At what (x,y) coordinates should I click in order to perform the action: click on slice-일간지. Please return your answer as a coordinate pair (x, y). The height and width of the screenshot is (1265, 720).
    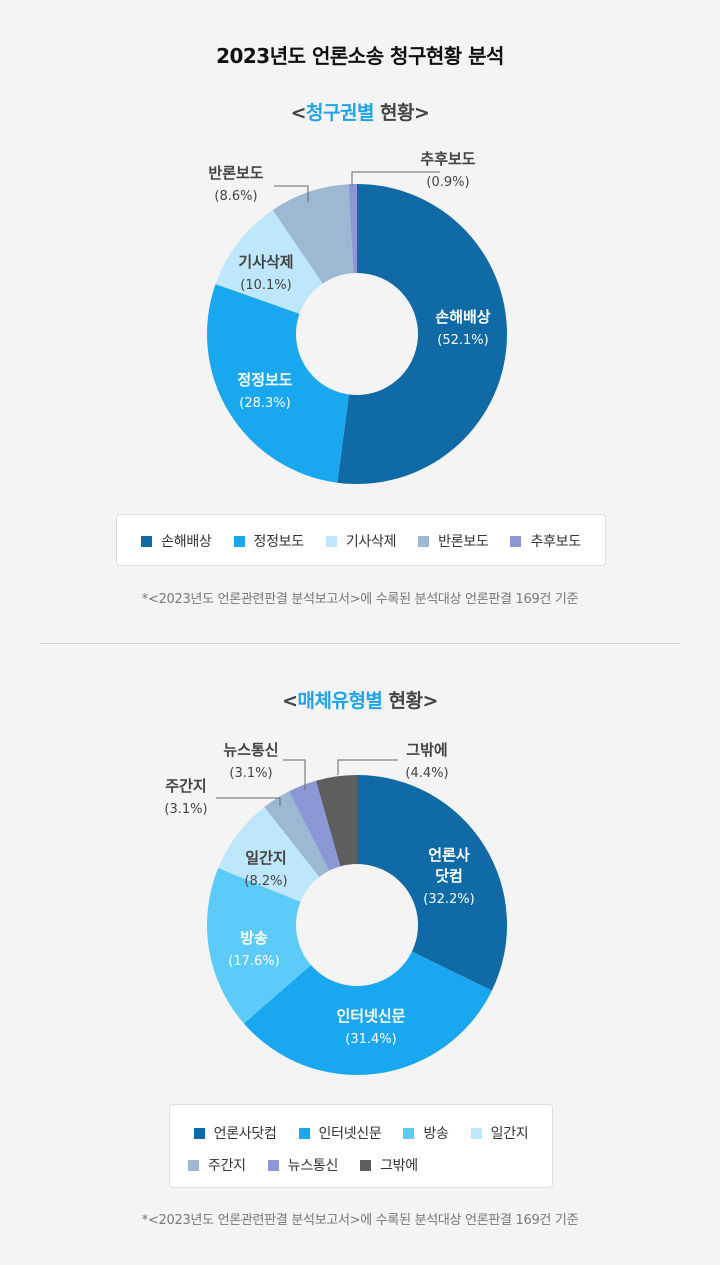
    Looking at the image, I should click on (269, 854).